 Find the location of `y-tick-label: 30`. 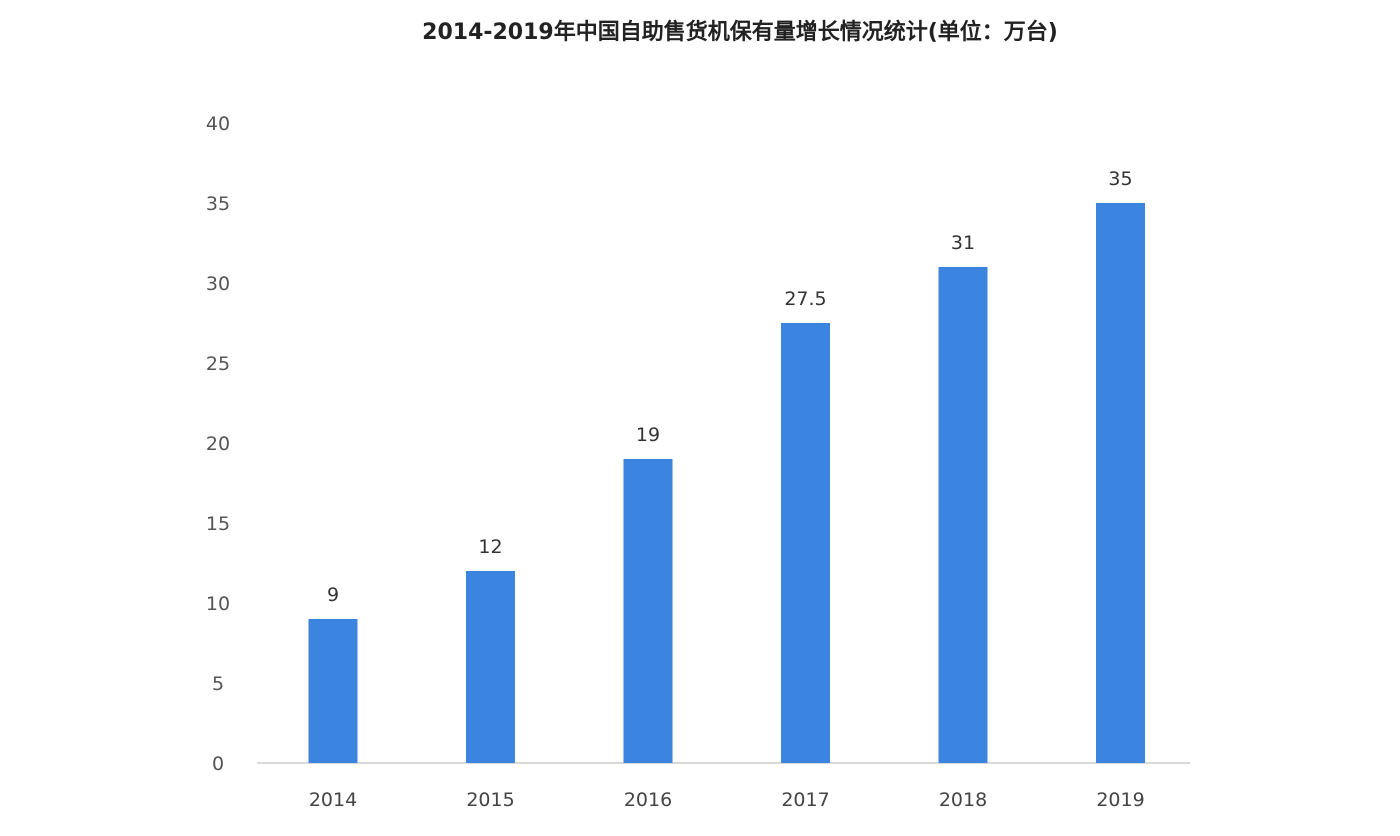

y-tick-label: 30 is located at coordinates (218, 284).